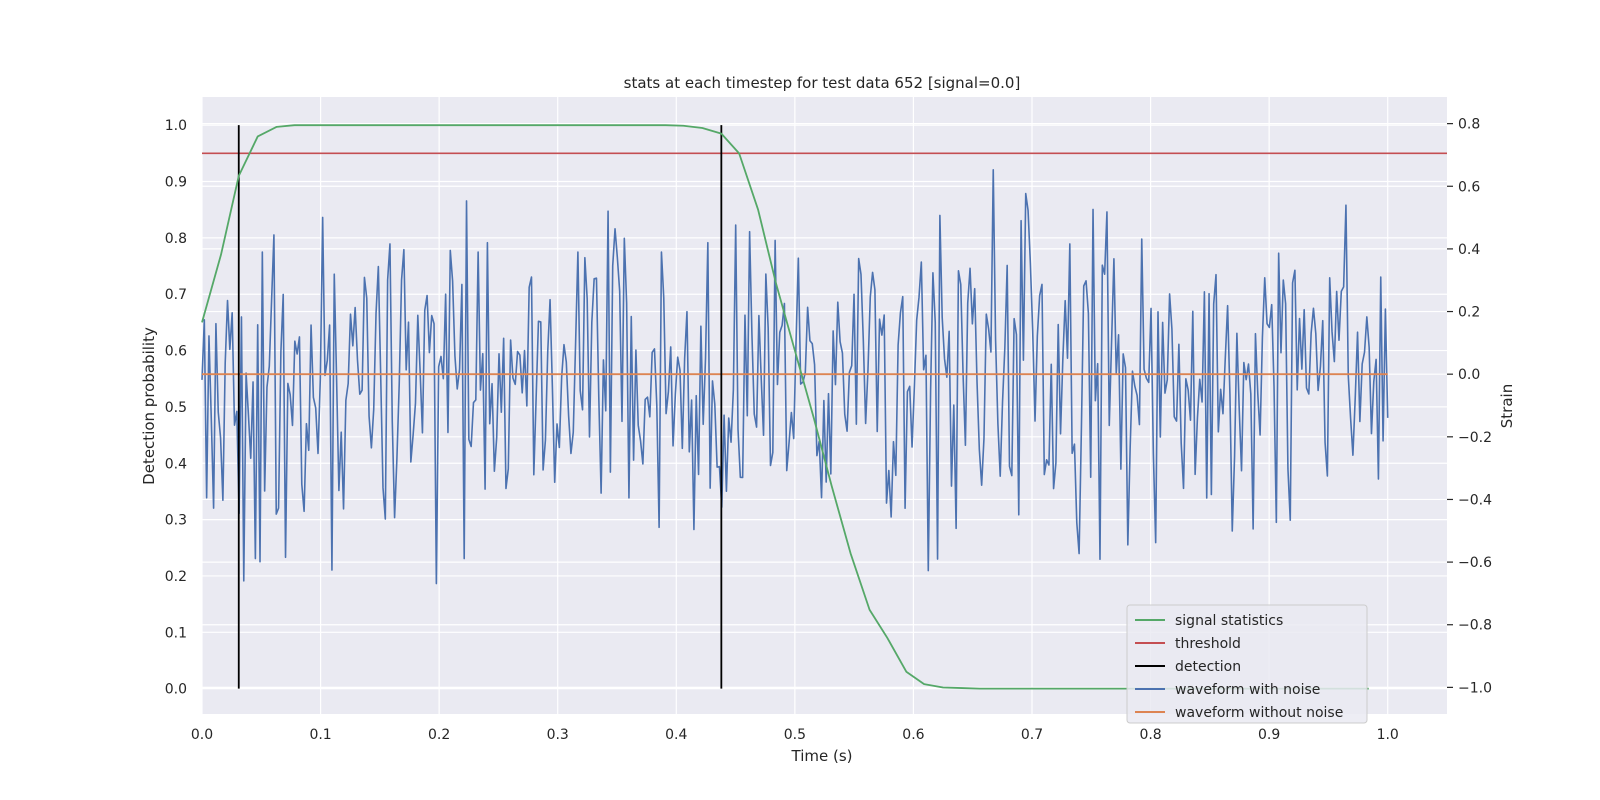 This screenshot has width=1600, height=800. What do you see at coordinates (1208, 644) in the screenshot?
I see `legend-label: threshold` at bounding box center [1208, 644].